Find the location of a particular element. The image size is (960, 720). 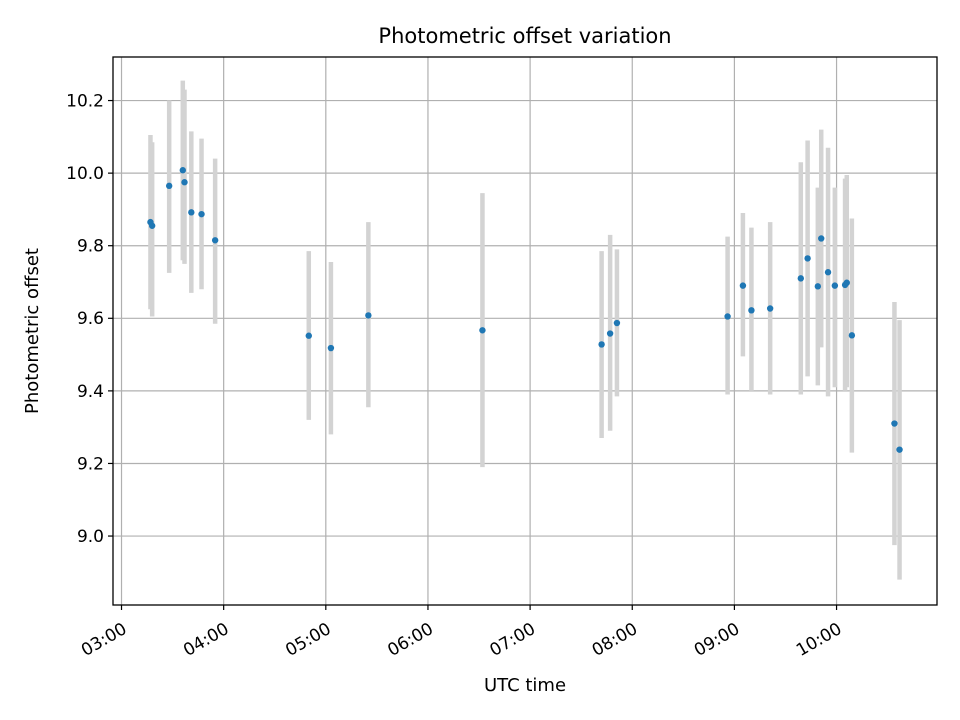

y-tick-label: 9.0 is located at coordinates (90, 537).